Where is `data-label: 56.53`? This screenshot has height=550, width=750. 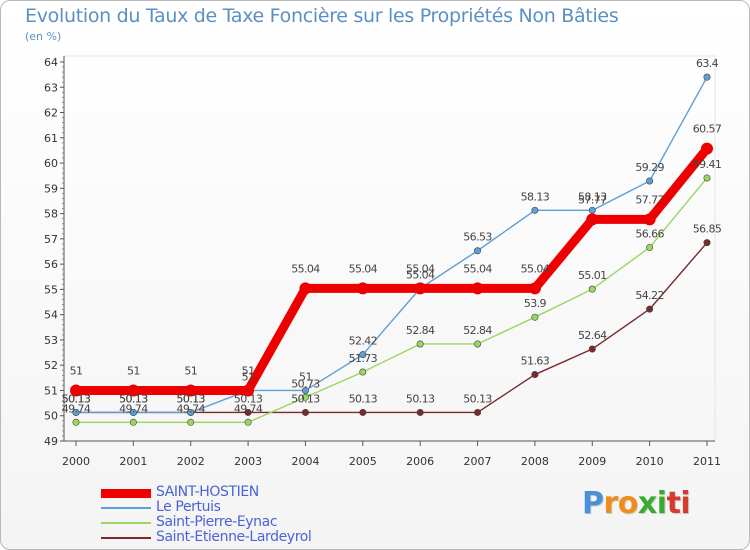 data-label: 56.53 is located at coordinates (477, 237).